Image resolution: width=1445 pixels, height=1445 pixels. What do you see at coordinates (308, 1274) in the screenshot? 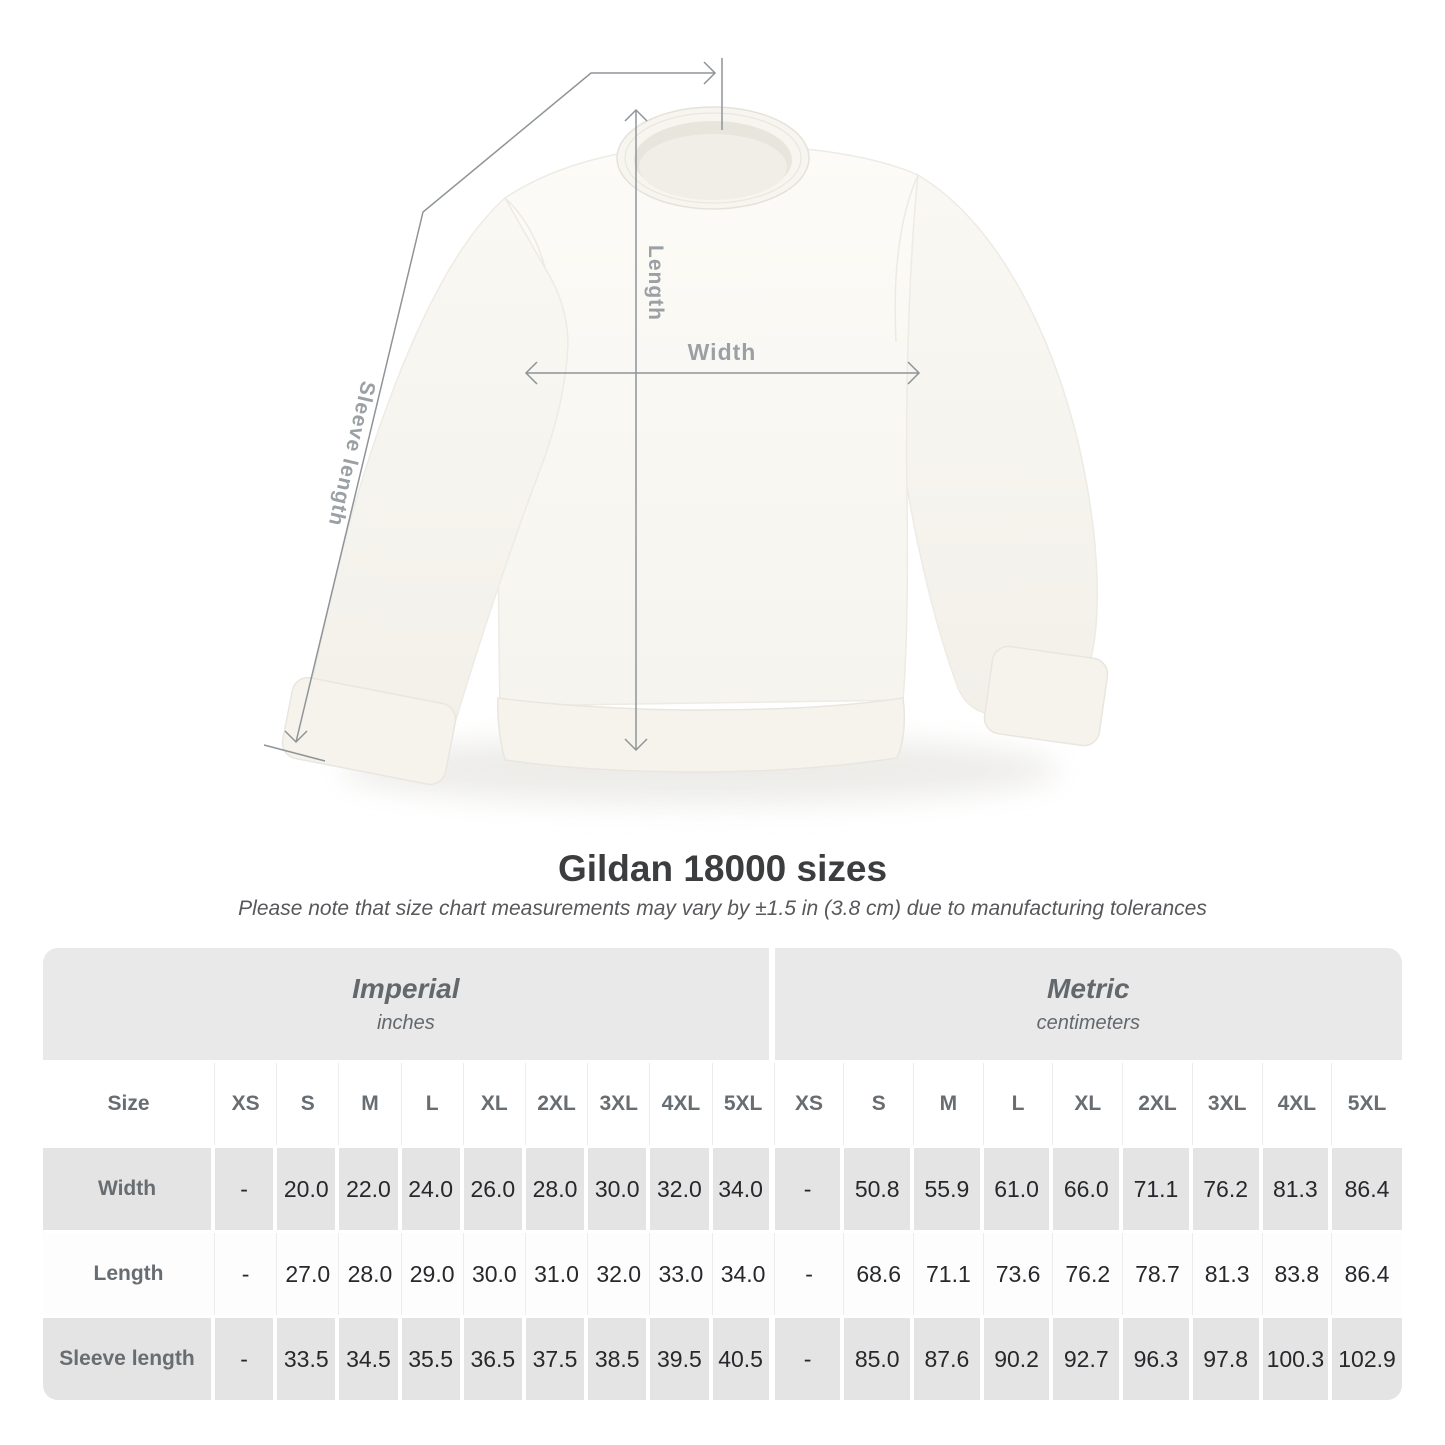
I see `value-cell: 27.0` at bounding box center [308, 1274].